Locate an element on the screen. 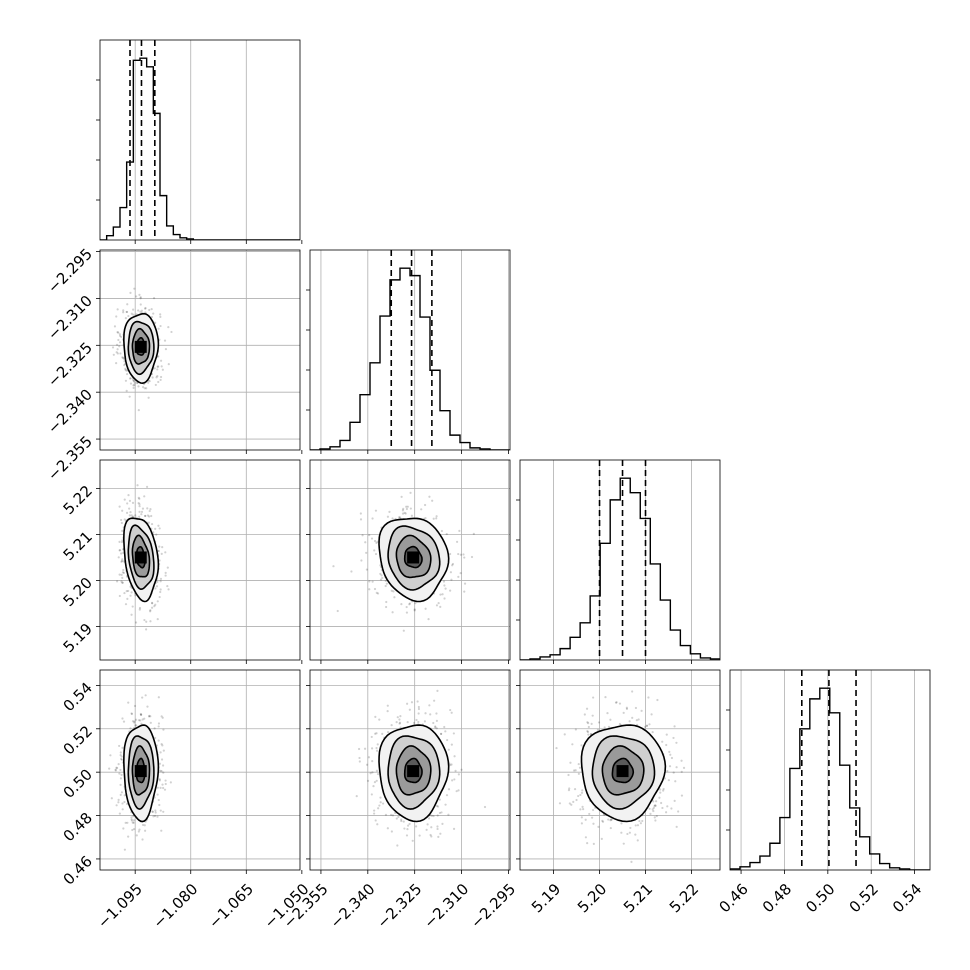  x-tick-label: −1.065 is located at coordinates (231, 906).